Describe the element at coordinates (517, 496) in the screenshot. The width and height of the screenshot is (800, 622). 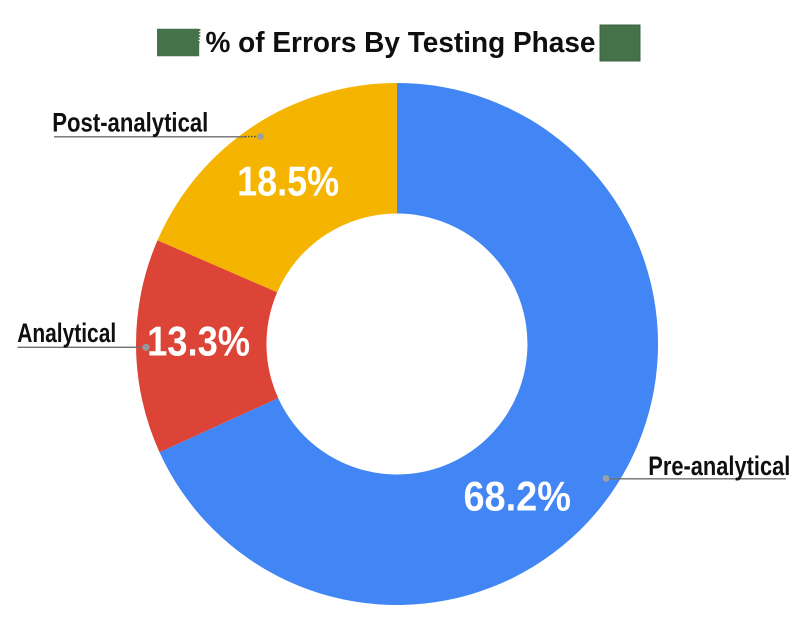
I see `svg-text: 68.2%` at that location.